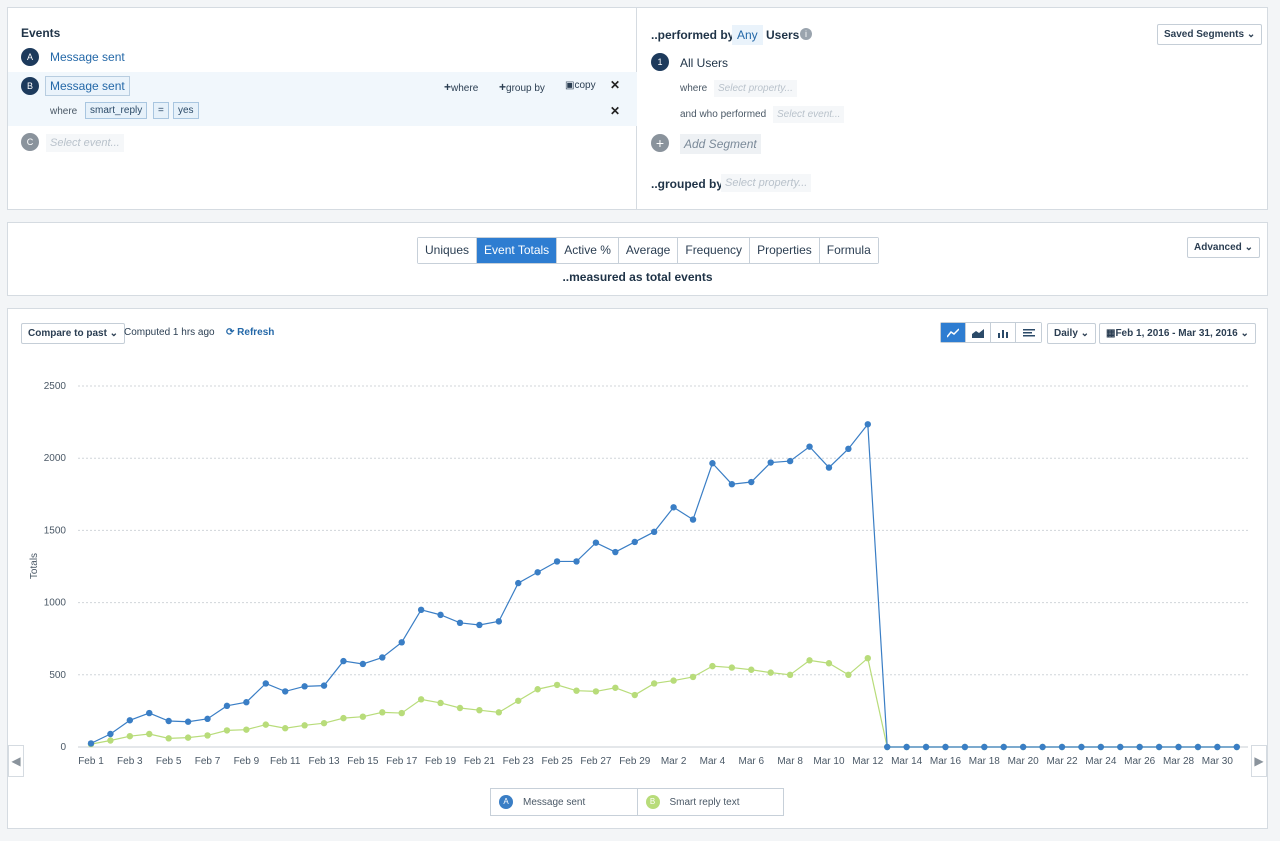  Describe the element at coordinates (868, 761) in the screenshot. I see `x-tick-label: Mar 12` at that location.